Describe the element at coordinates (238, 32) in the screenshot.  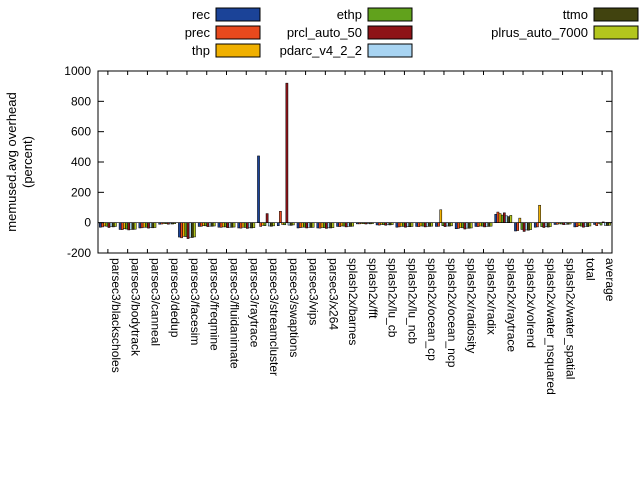
I see `legend-swatch-prec` at that location.